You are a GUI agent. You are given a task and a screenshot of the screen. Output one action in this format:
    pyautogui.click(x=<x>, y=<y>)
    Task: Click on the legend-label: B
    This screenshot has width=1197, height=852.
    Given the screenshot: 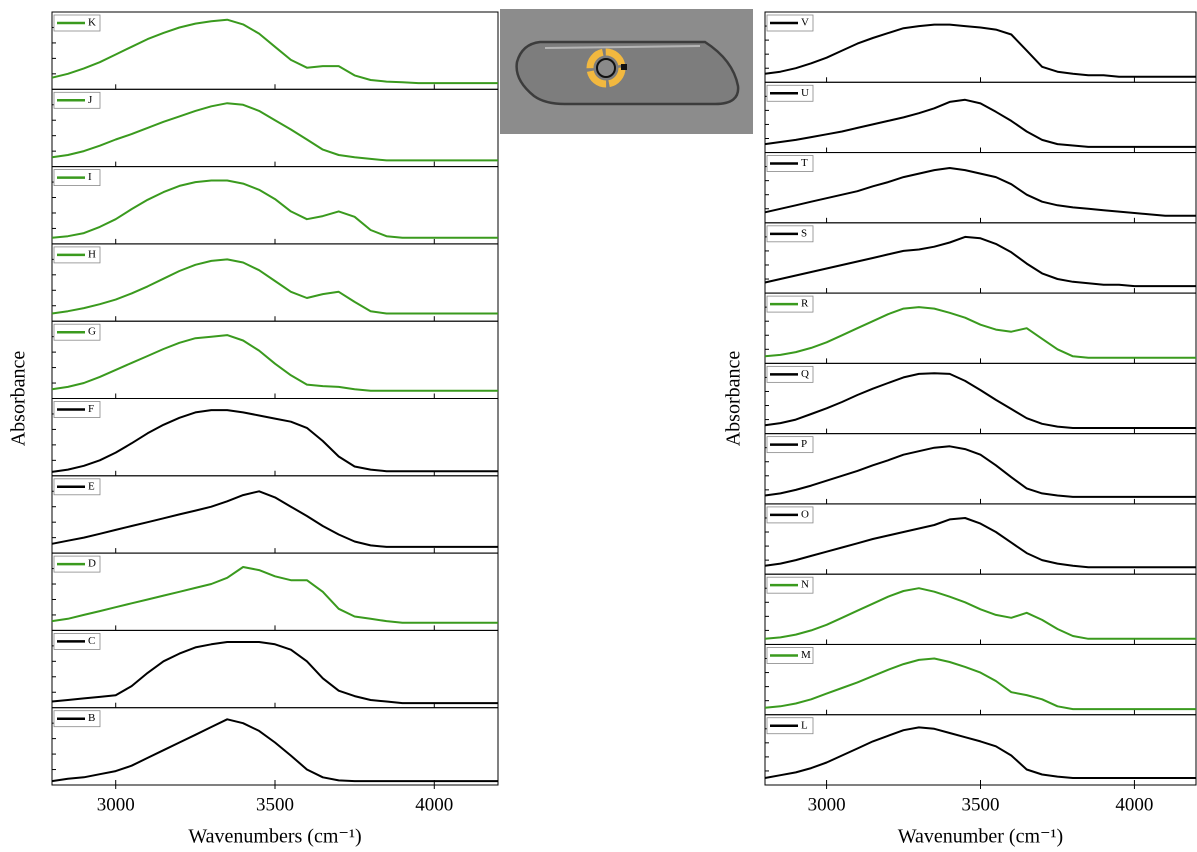 What is the action you would take?
    pyautogui.click(x=91, y=718)
    